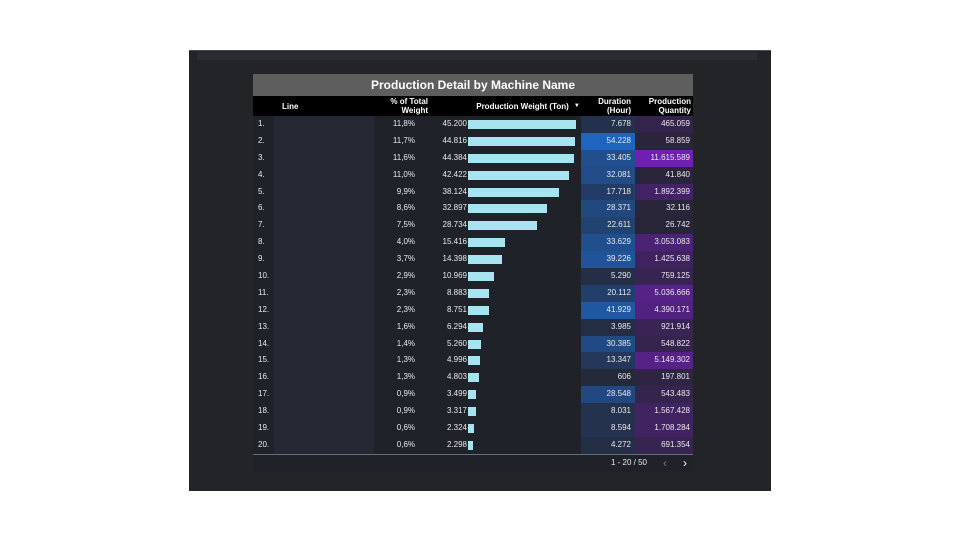  I want to click on table-row: 19. 0,6% 2.324 8.594 1.708.284, so click(473, 428).